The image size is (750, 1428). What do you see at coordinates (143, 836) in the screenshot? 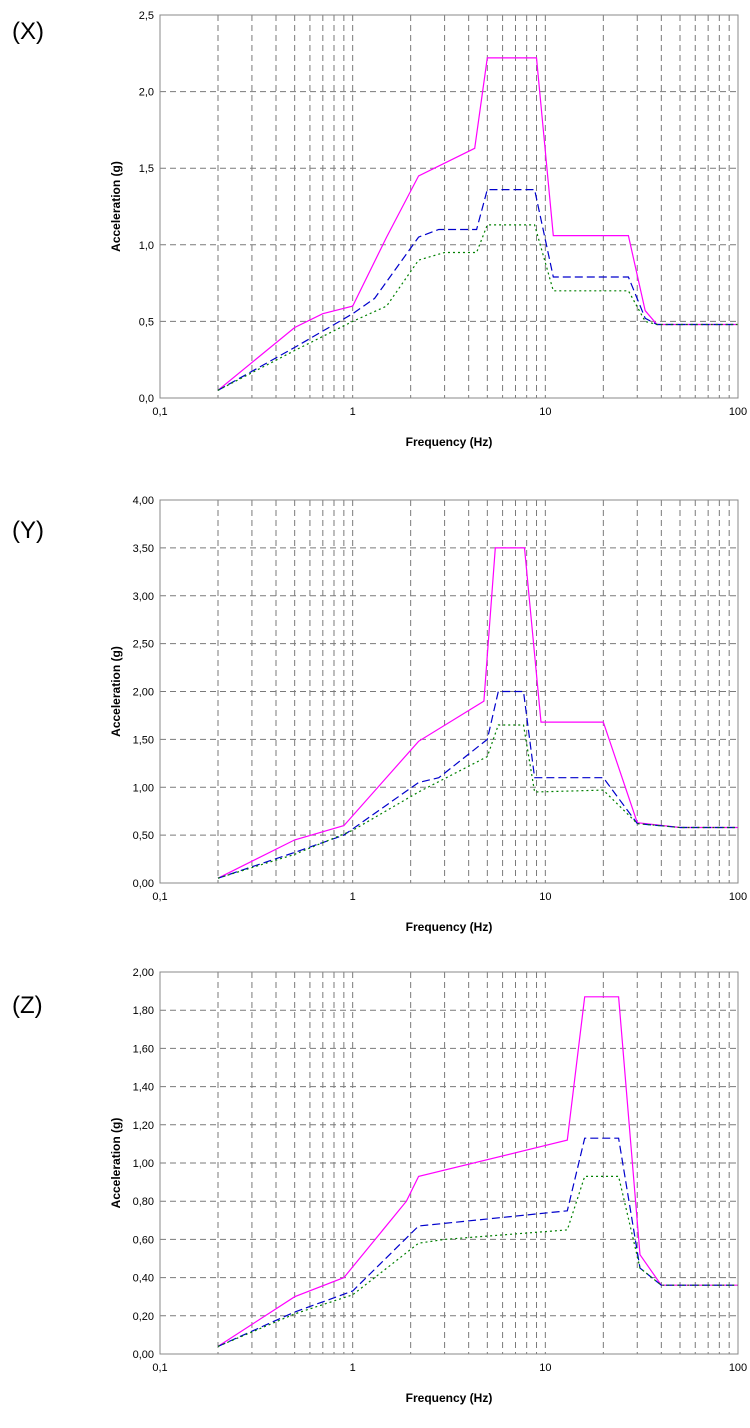
I see `y-tick-label: 0,50` at bounding box center [143, 836].